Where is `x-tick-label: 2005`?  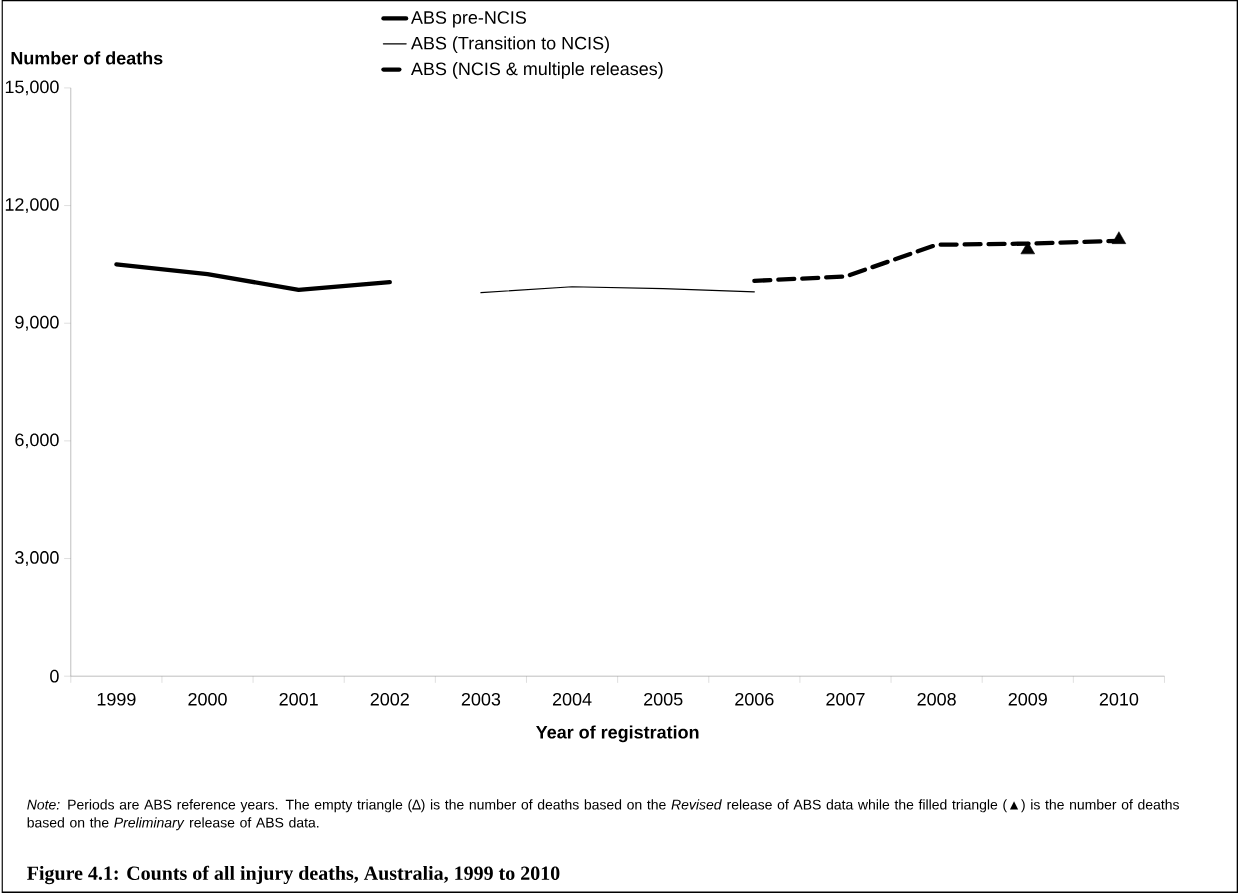 x-tick-label: 2005 is located at coordinates (663, 699).